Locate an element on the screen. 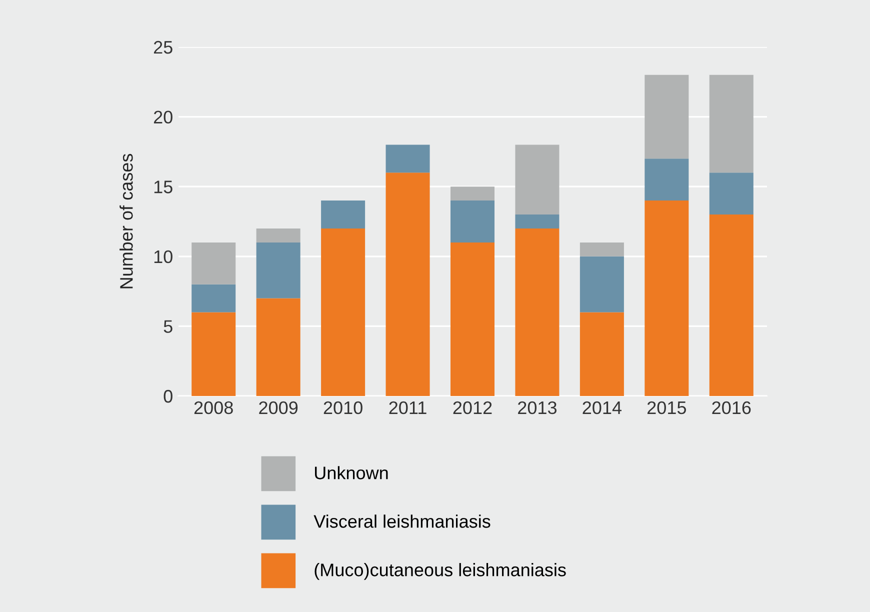 Image resolution: width=870 pixels, height=612 pixels. x-tick-label: 2011 is located at coordinates (407, 407).